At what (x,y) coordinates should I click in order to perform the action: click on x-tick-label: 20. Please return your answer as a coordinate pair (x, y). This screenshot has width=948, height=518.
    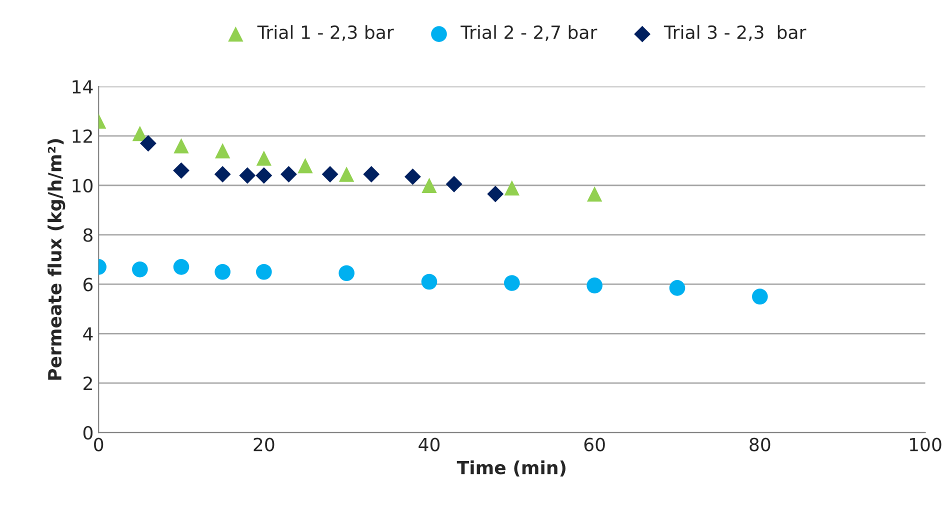
    Looking at the image, I should click on (264, 445).